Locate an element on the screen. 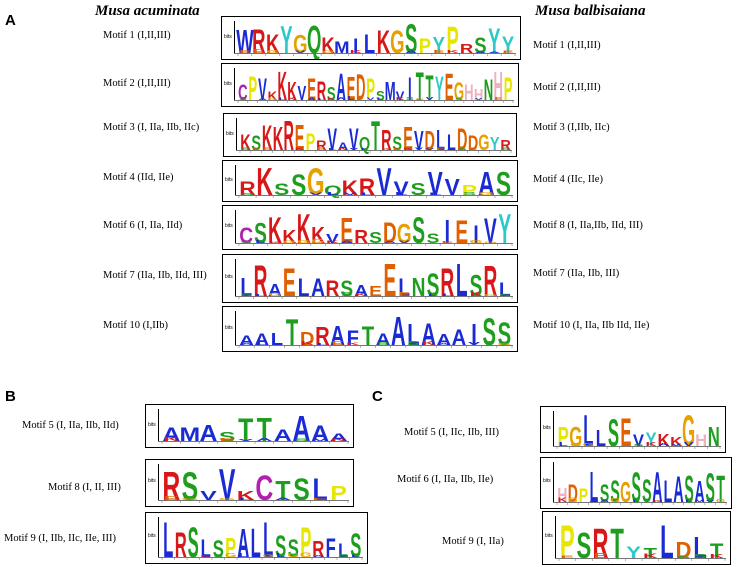  motif-label-b-3: Motif 9 (I, IIb, IIc, IIe, III) is located at coordinates (60, 538).